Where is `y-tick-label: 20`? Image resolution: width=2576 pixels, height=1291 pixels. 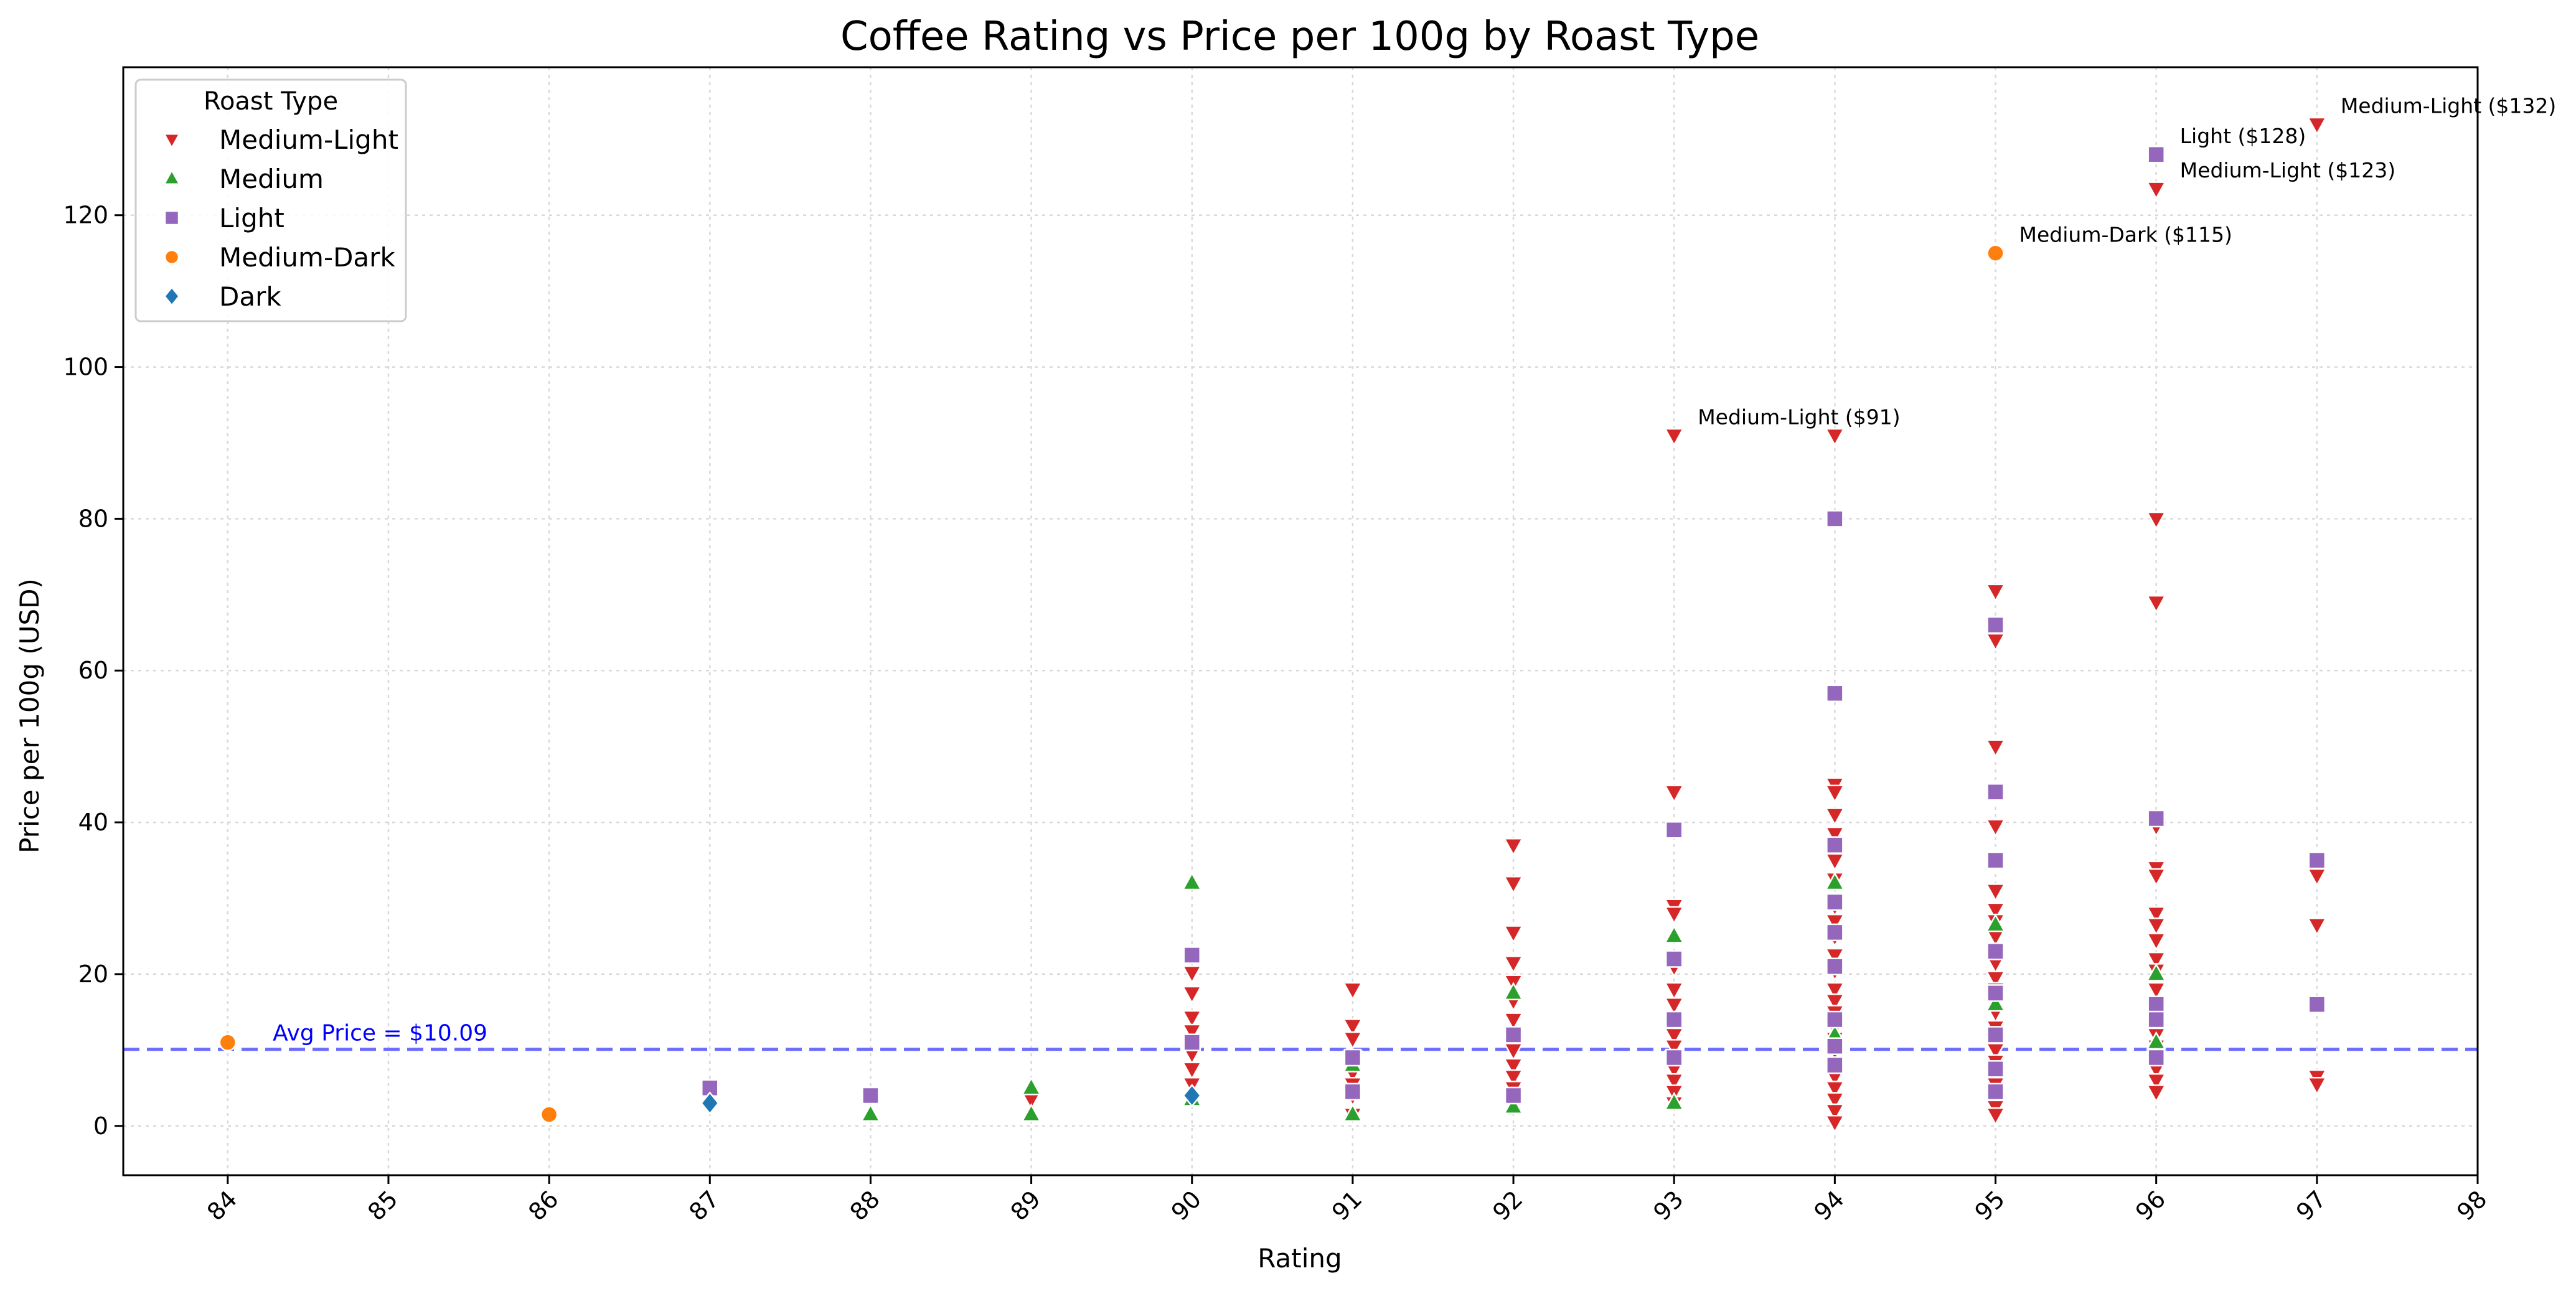 y-tick-label: 20 is located at coordinates (93, 974).